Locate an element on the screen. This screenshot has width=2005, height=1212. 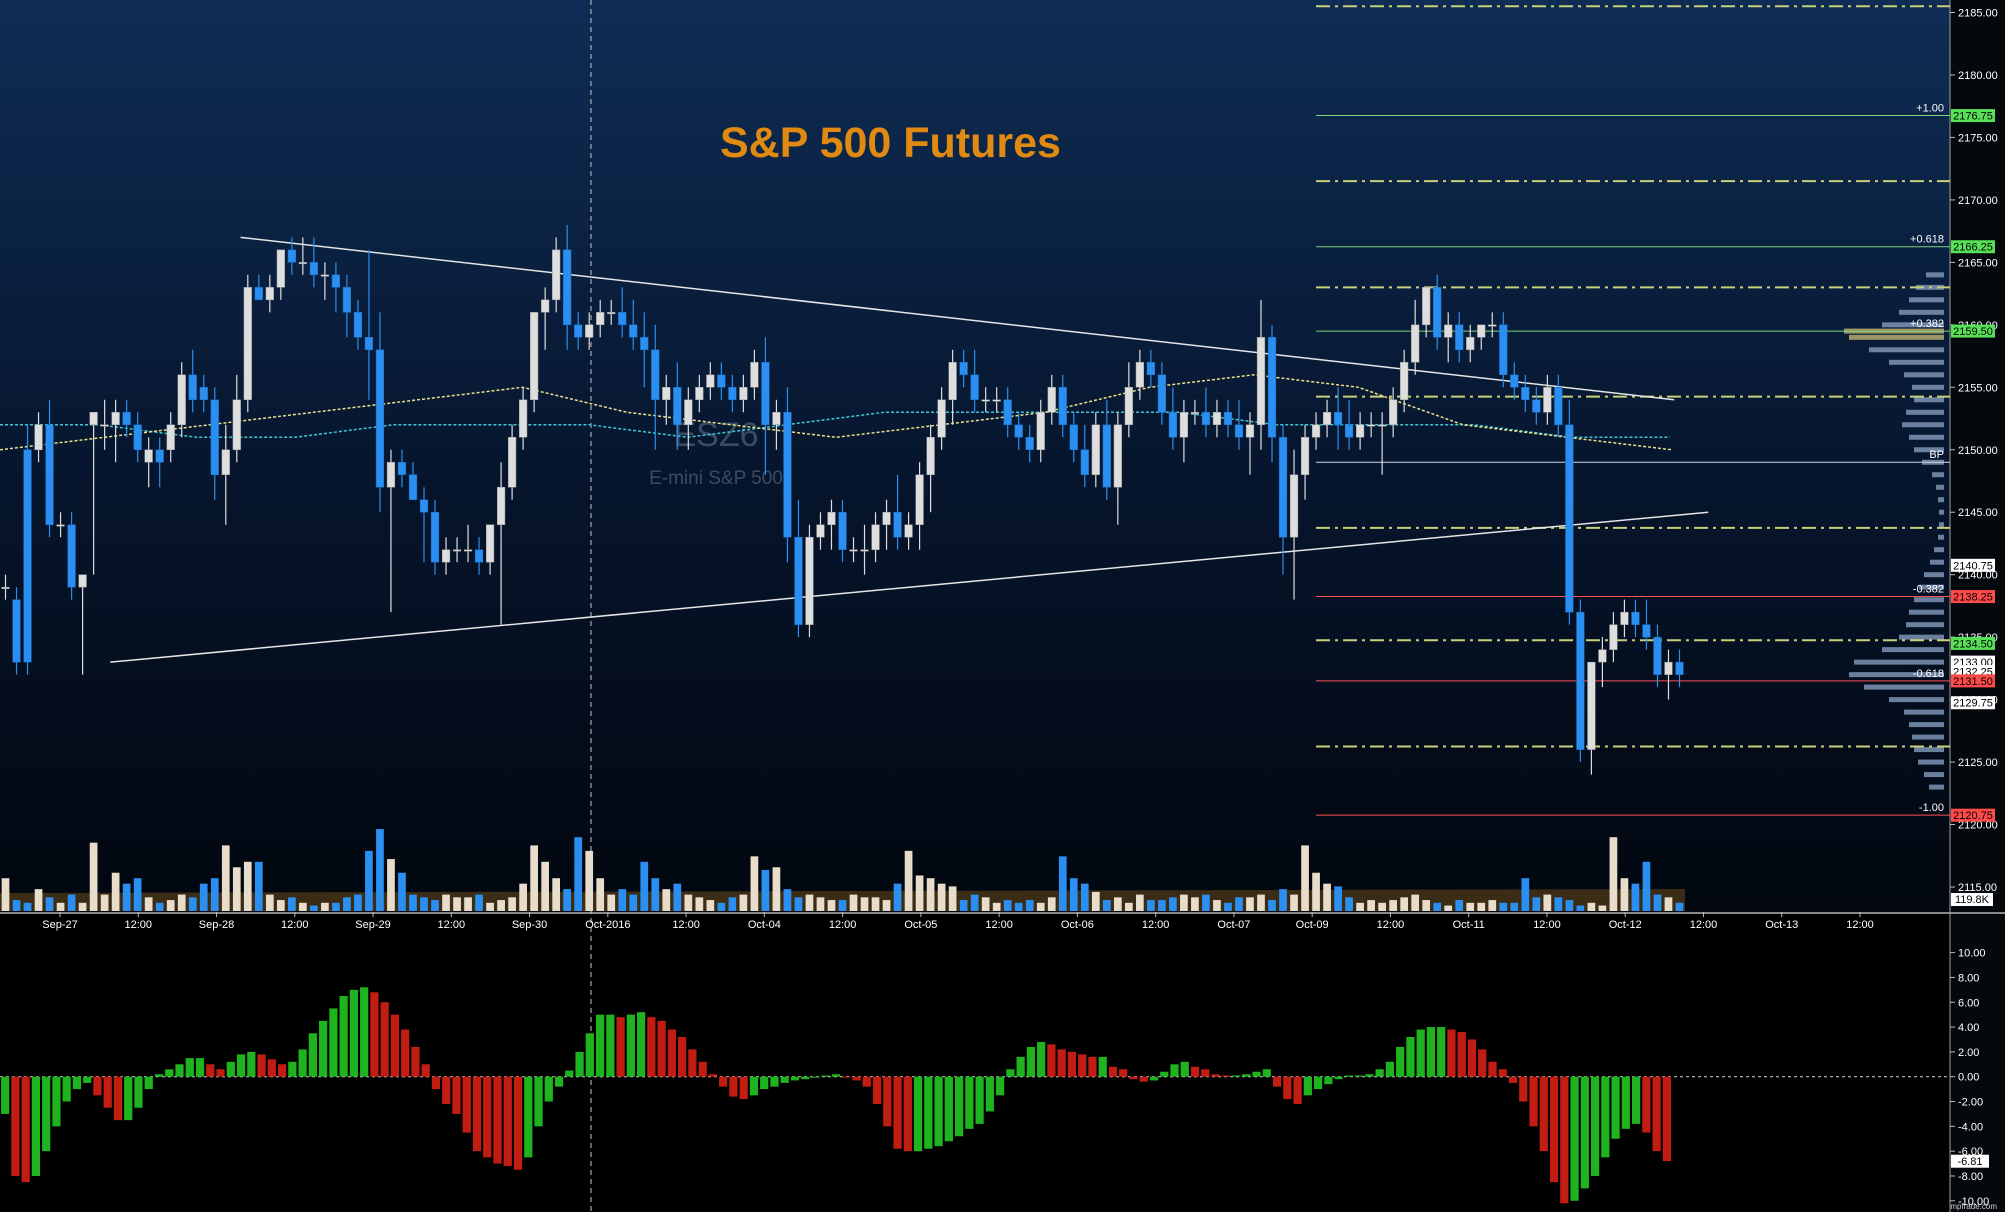
volume-readout: 119.8K is located at coordinates (1972, 899).